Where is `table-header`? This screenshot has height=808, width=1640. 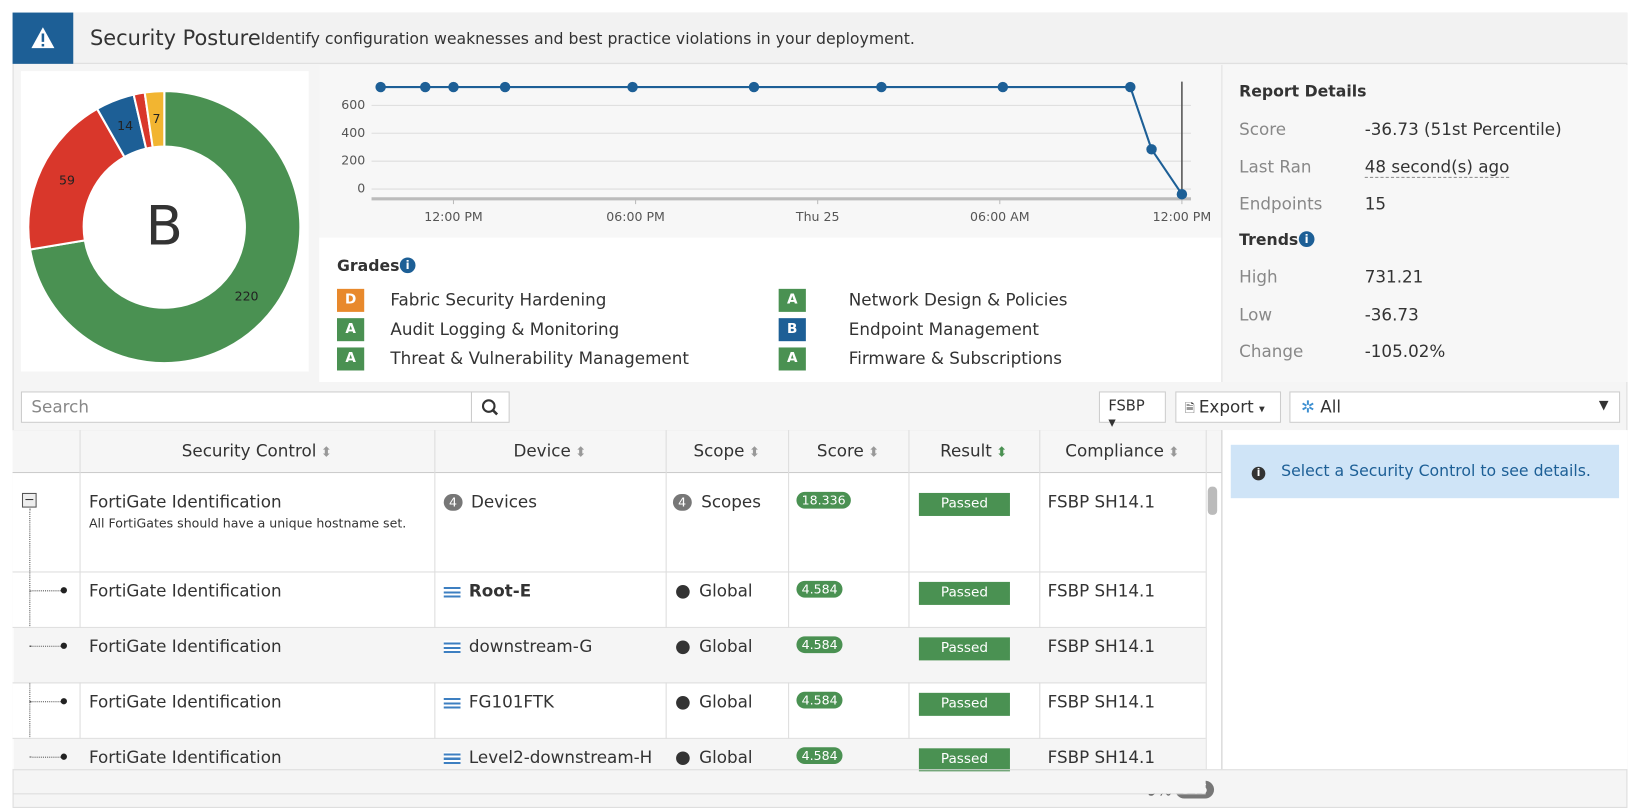
table-header is located at coordinates (617, 452).